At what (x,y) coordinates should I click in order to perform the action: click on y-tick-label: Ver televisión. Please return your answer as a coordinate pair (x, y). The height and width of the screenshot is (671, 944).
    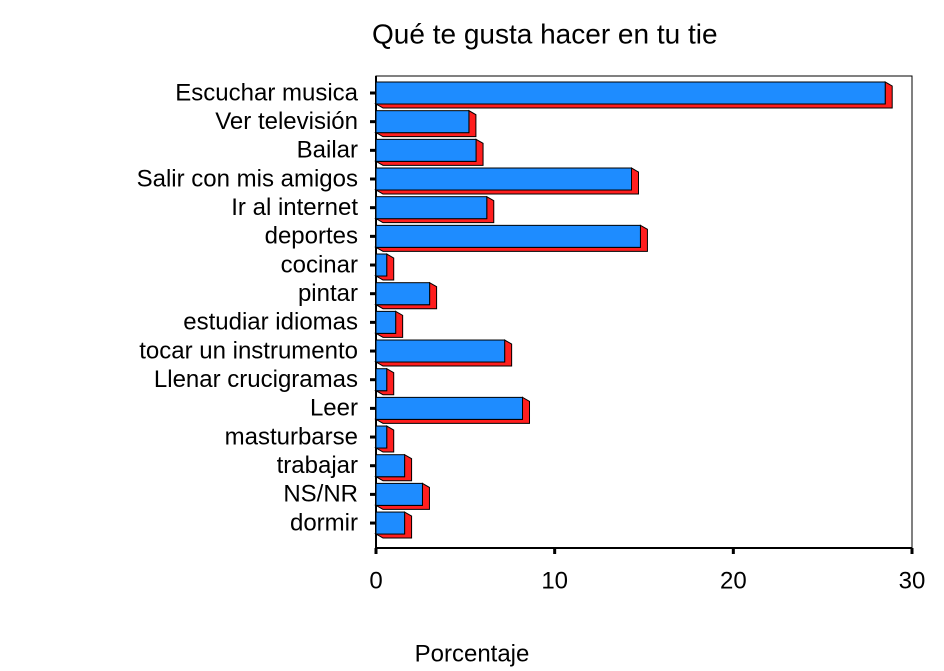
    Looking at the image, I should click on (286, 121).